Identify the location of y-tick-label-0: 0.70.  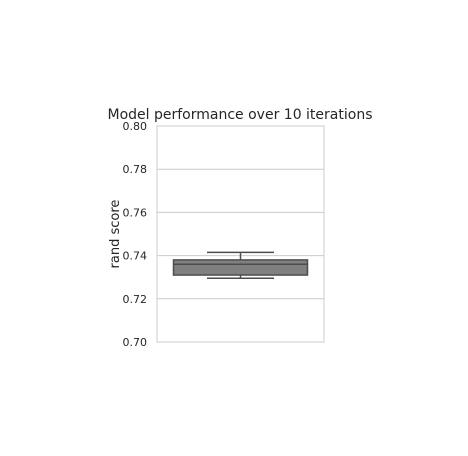
(135, 342).